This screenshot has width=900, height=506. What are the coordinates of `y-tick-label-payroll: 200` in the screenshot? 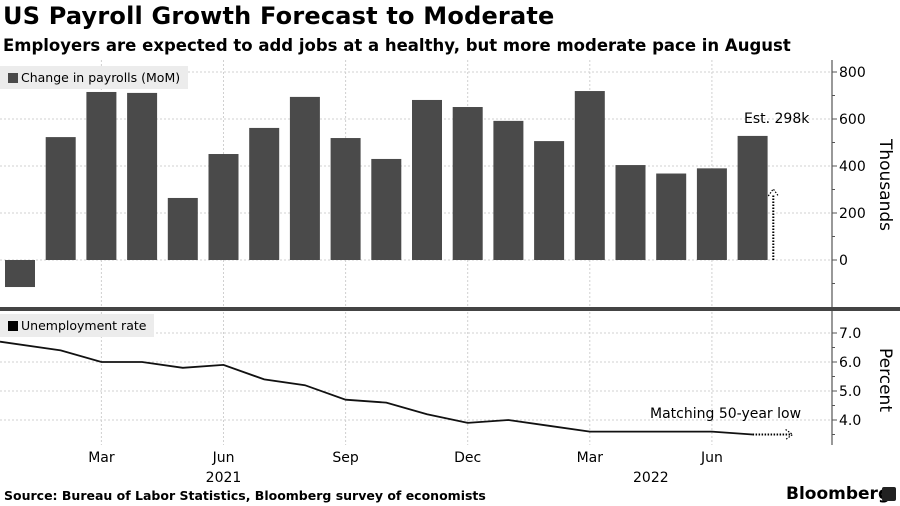 It's located at (852, 214).